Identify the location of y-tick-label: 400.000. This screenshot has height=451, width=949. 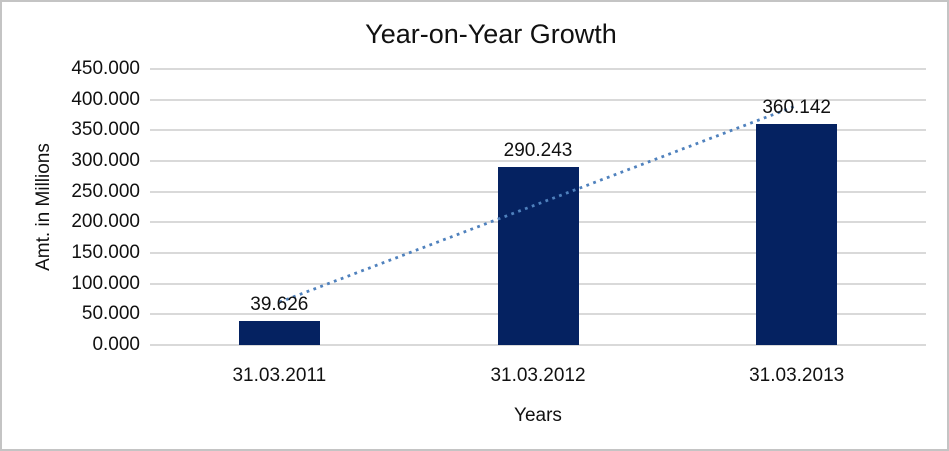
(105, 99).